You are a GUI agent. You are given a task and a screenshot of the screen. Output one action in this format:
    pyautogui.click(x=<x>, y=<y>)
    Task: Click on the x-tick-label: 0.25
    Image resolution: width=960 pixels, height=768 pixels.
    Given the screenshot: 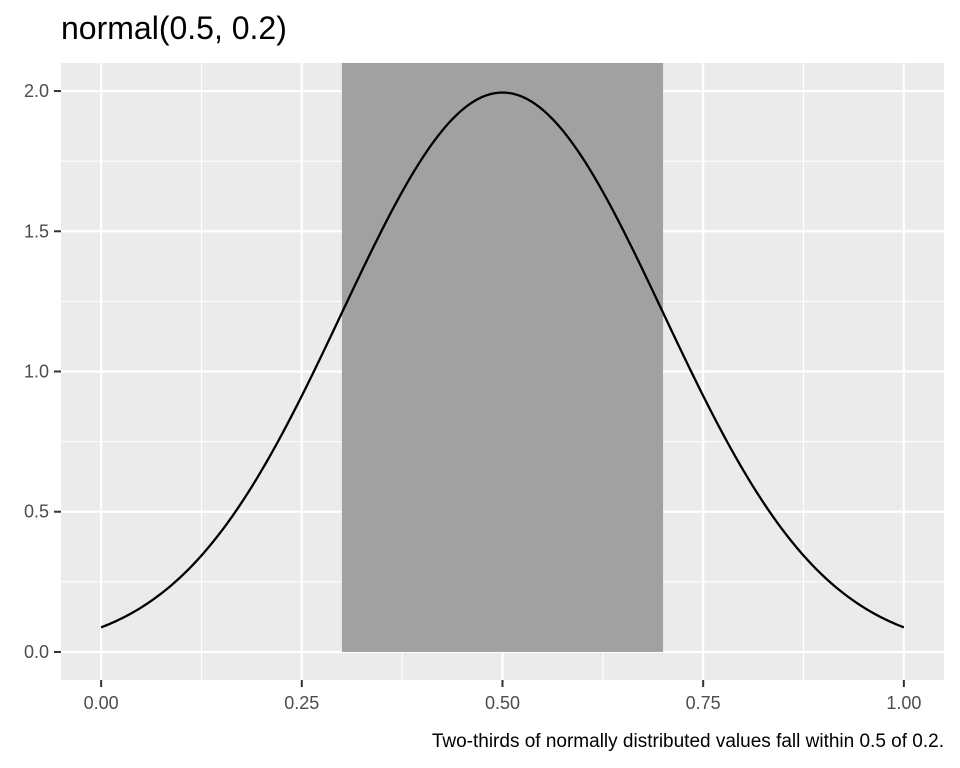 What is the action you would take?
    pyautogui.click(x=301, y=703)
    